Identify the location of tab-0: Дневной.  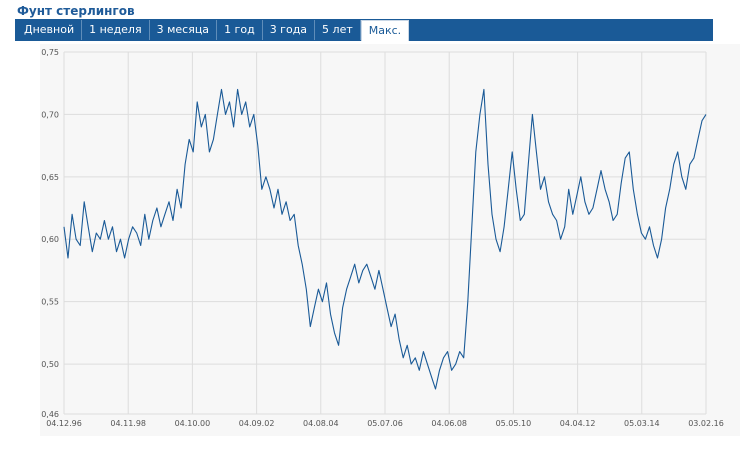
(50, 30).